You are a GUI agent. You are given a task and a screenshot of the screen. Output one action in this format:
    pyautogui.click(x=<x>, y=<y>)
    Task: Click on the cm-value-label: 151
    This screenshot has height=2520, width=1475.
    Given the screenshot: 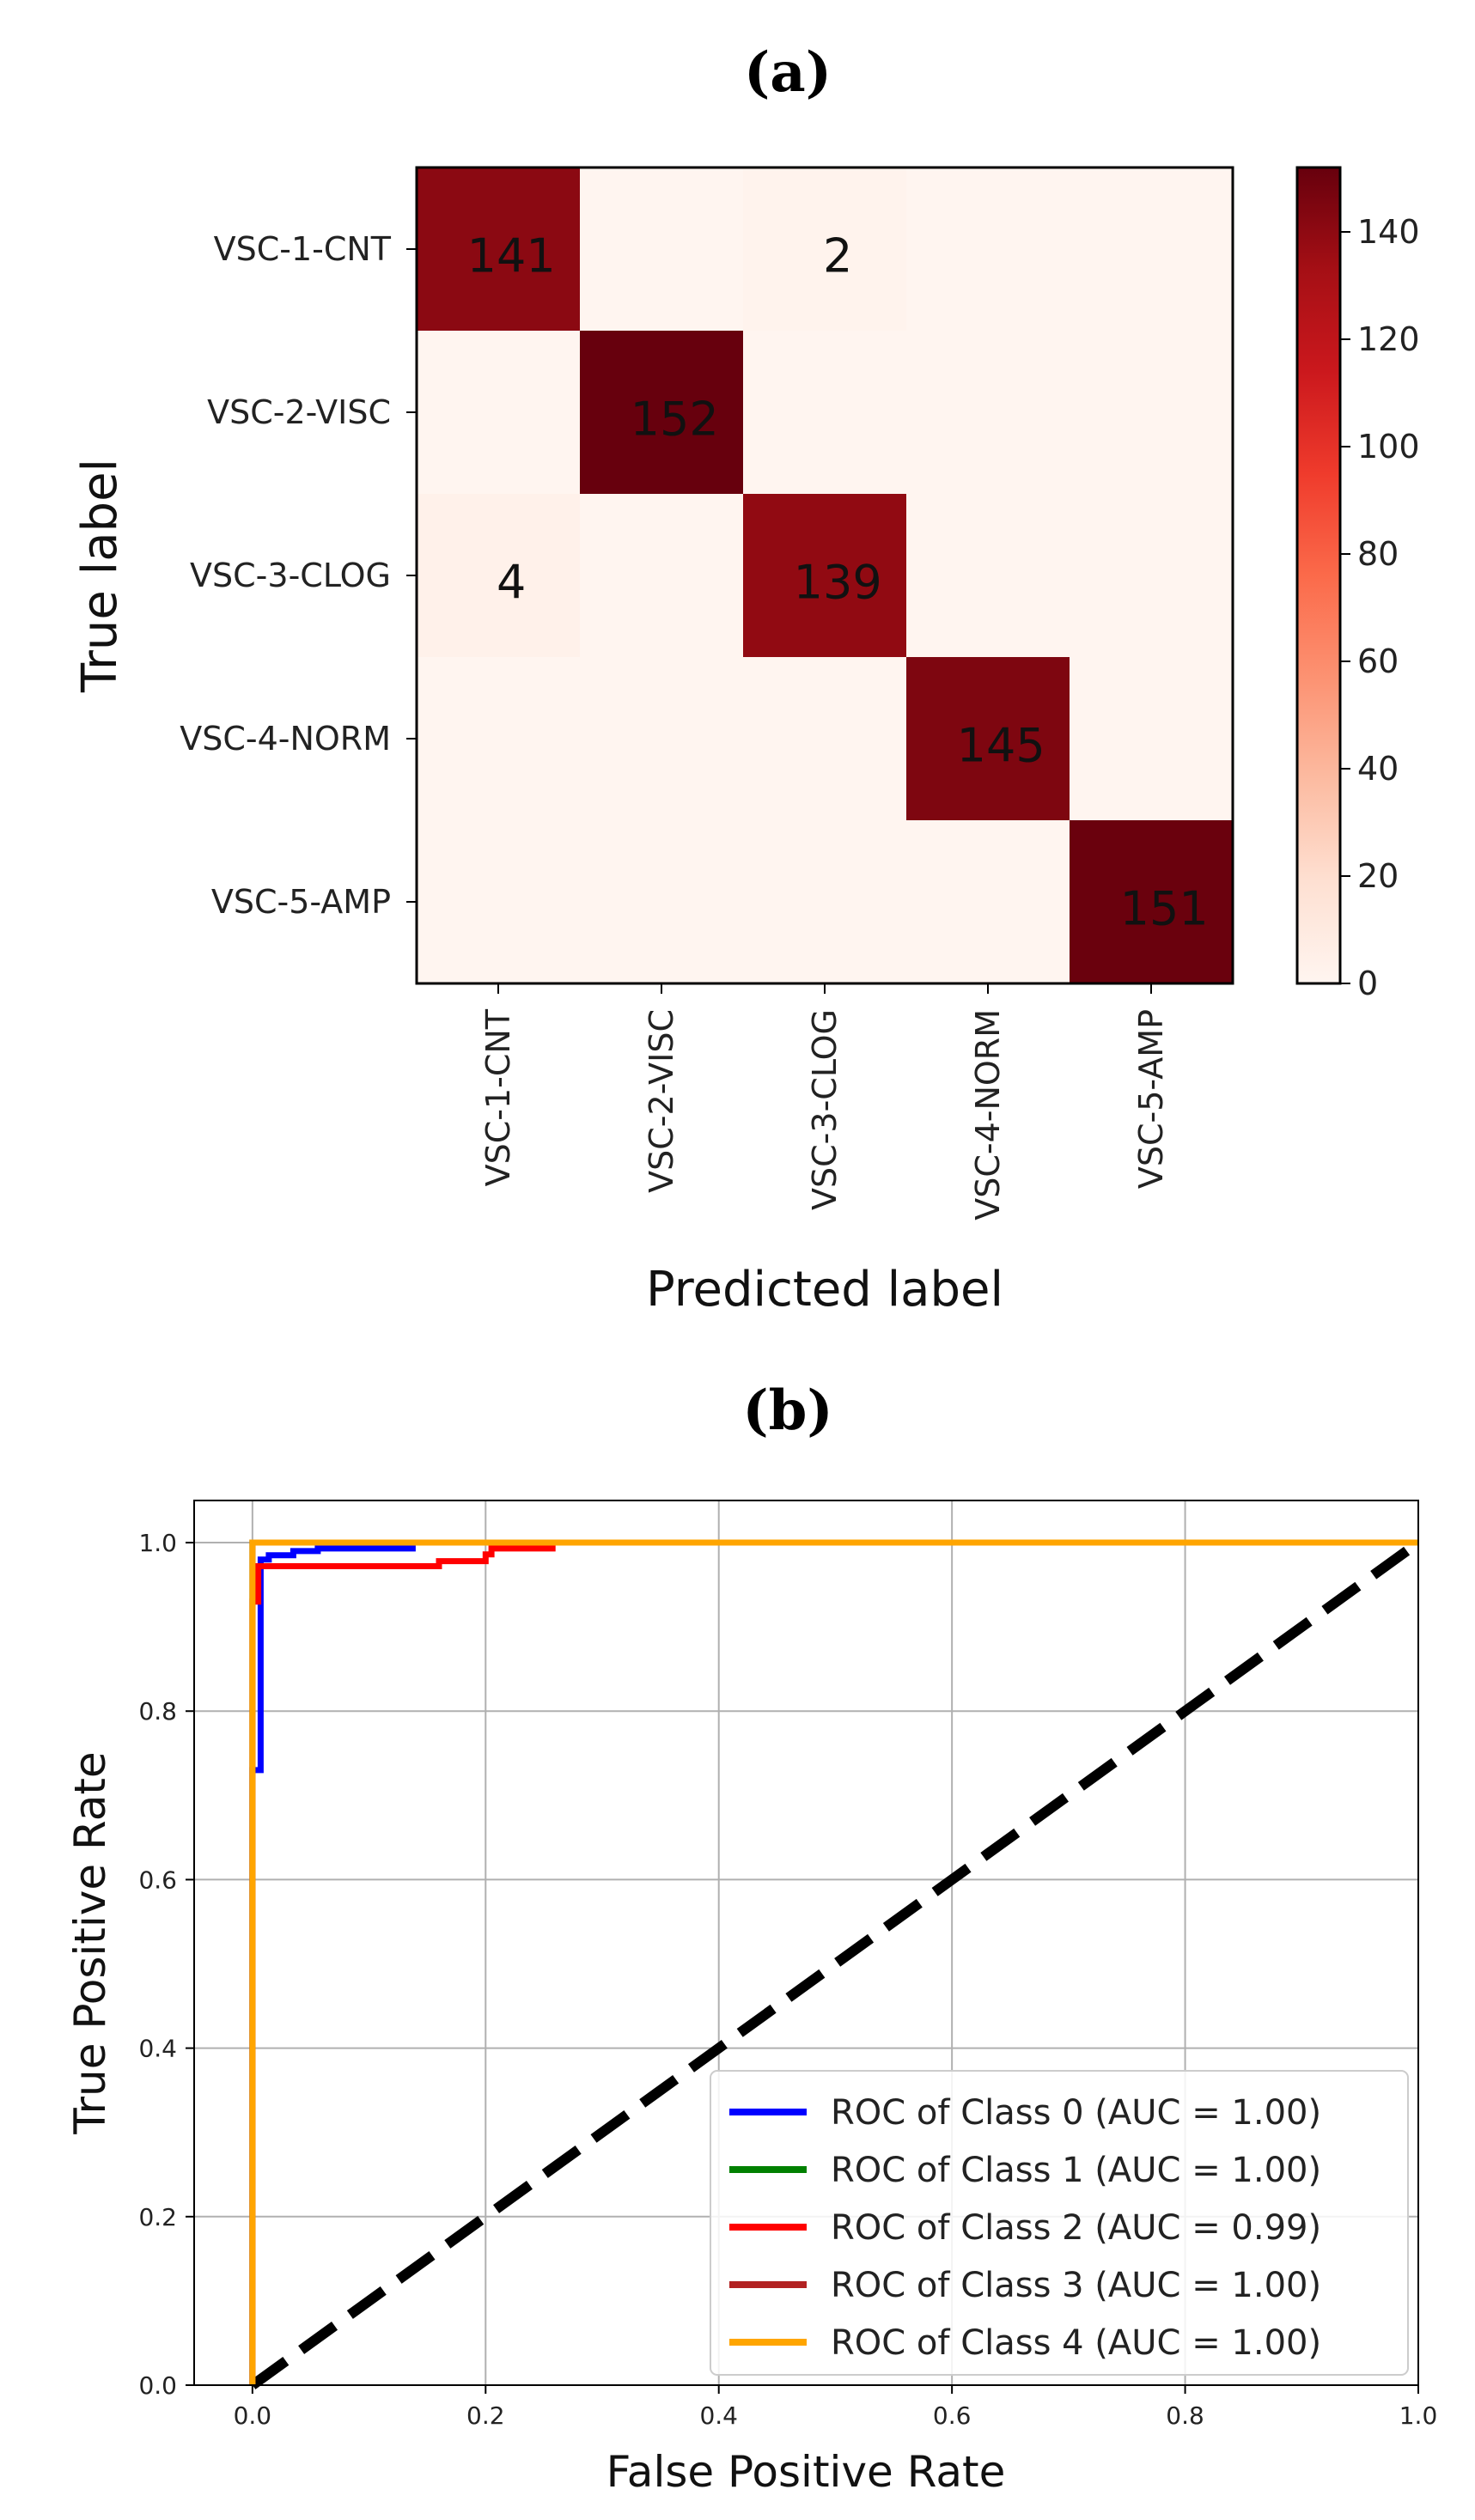 What is the action you would take?
    pyautogui.click(x=1165, y=909)
    